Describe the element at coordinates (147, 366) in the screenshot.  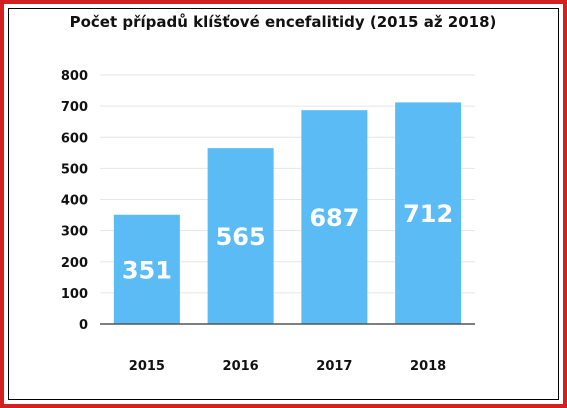
I see `x-tick-label: 2015` at that location.